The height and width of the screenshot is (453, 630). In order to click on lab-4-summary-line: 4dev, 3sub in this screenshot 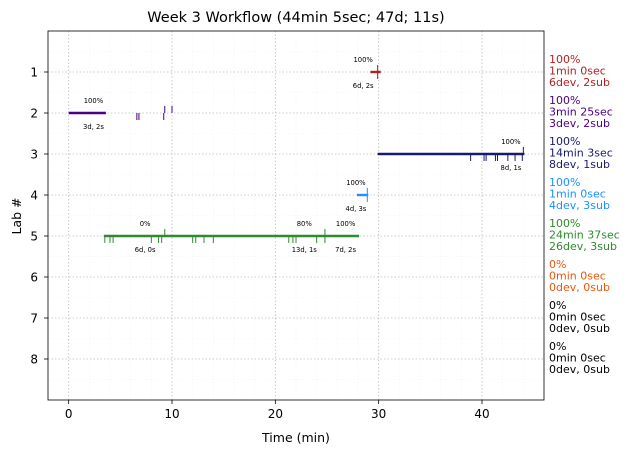, I will do `click(579, 205)`.